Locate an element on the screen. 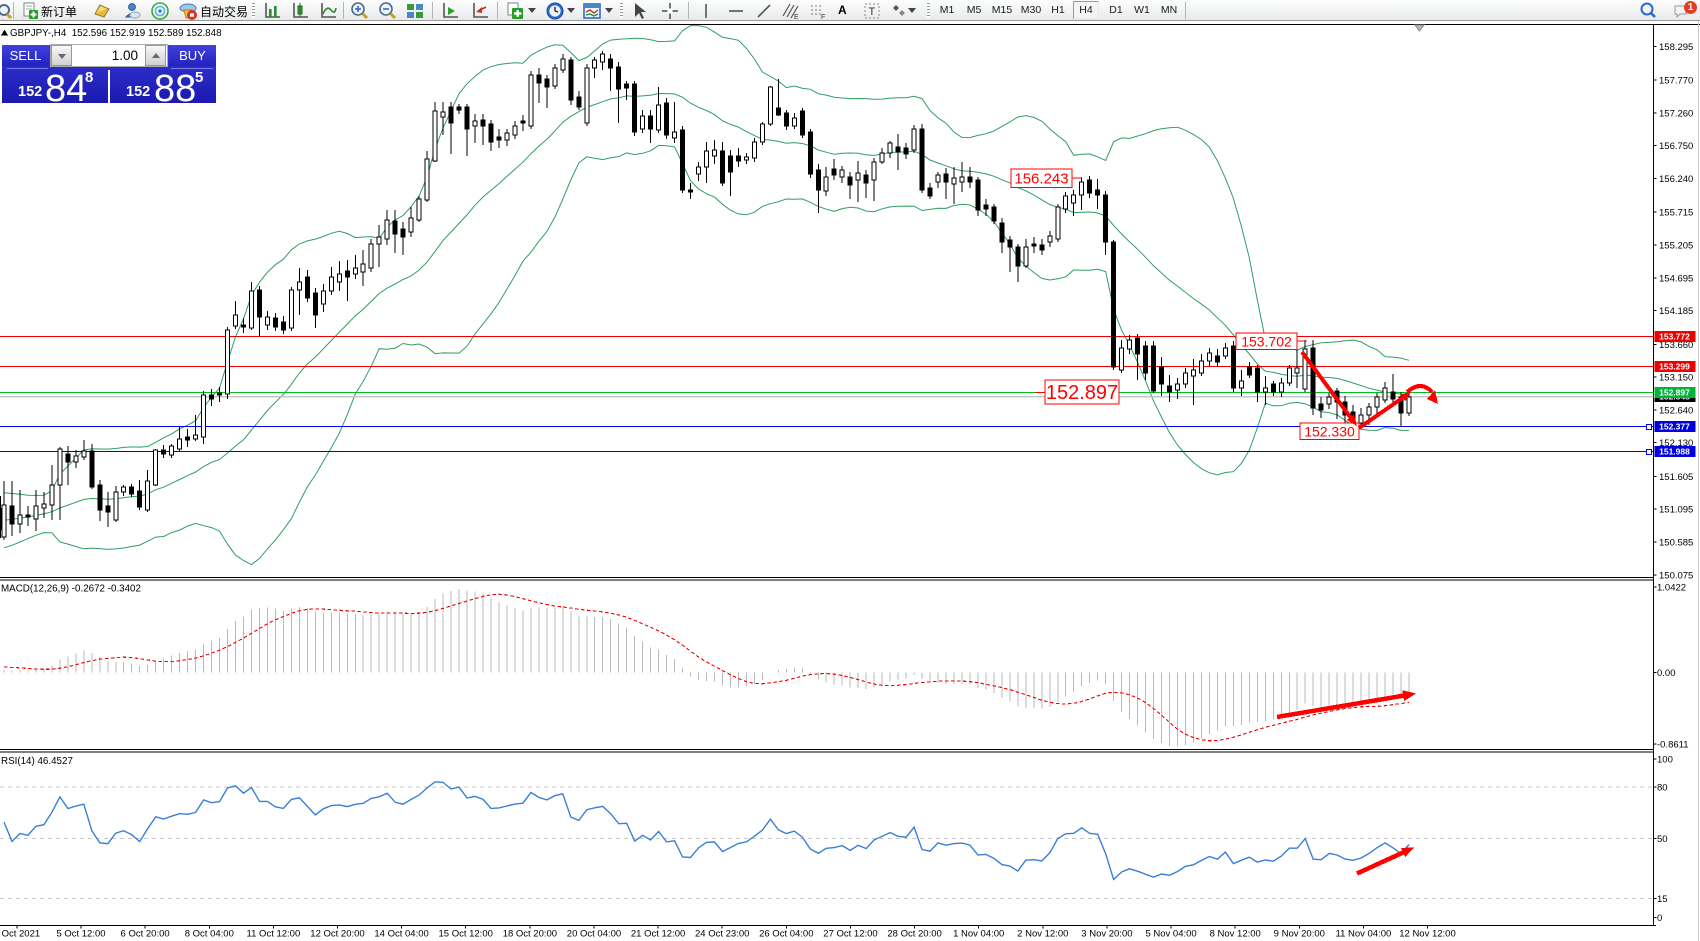 The width and height of the screenshot is (1700, 941). svg-text: 11 Oct 12:00 is located at coordinates (274, 934).